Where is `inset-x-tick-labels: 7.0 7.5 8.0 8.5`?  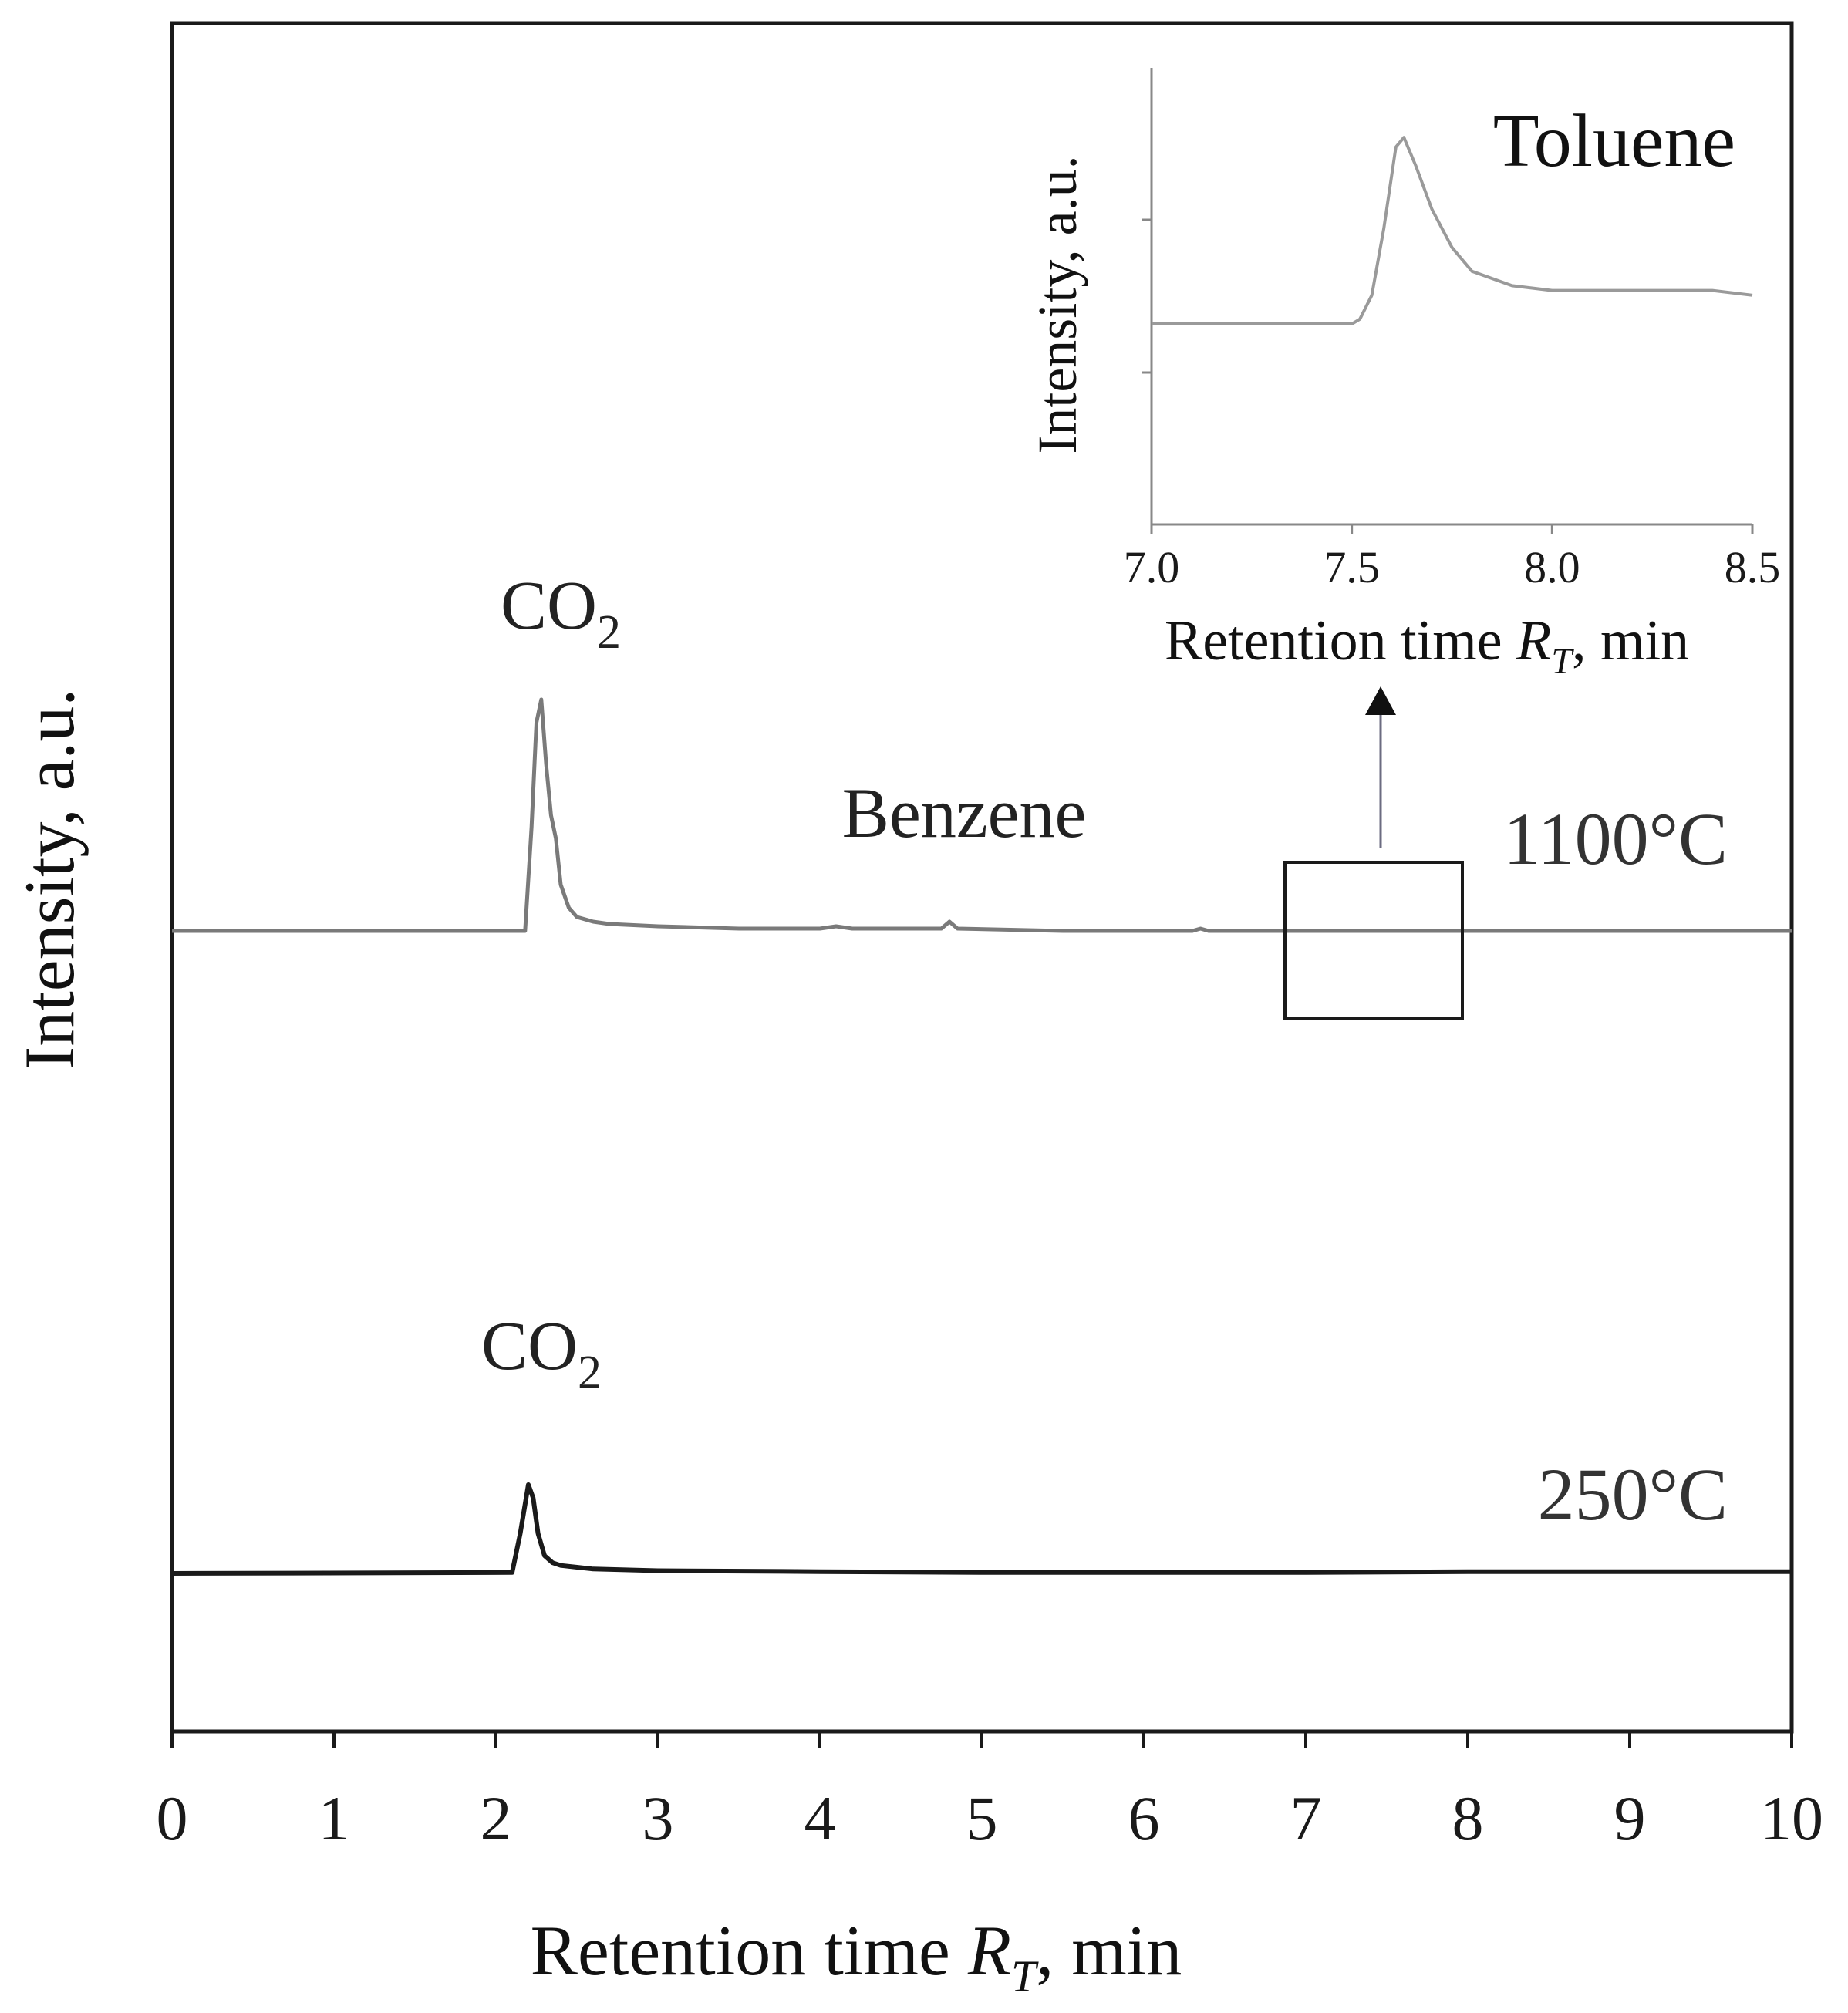 inset-x-tick-labels: 7.0 7.5 8.0 8.5 is located at coordinates (1452, 567).